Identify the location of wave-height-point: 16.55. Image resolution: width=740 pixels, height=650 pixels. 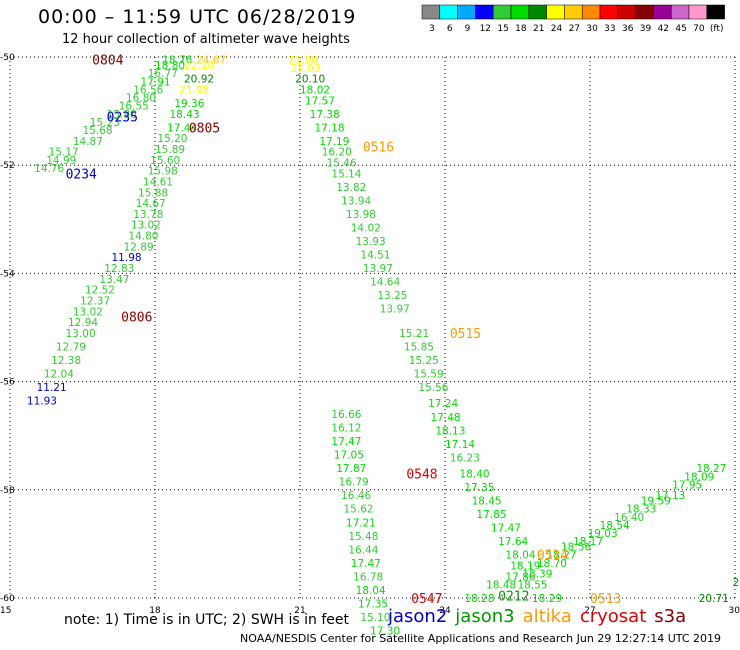
(134, 107).